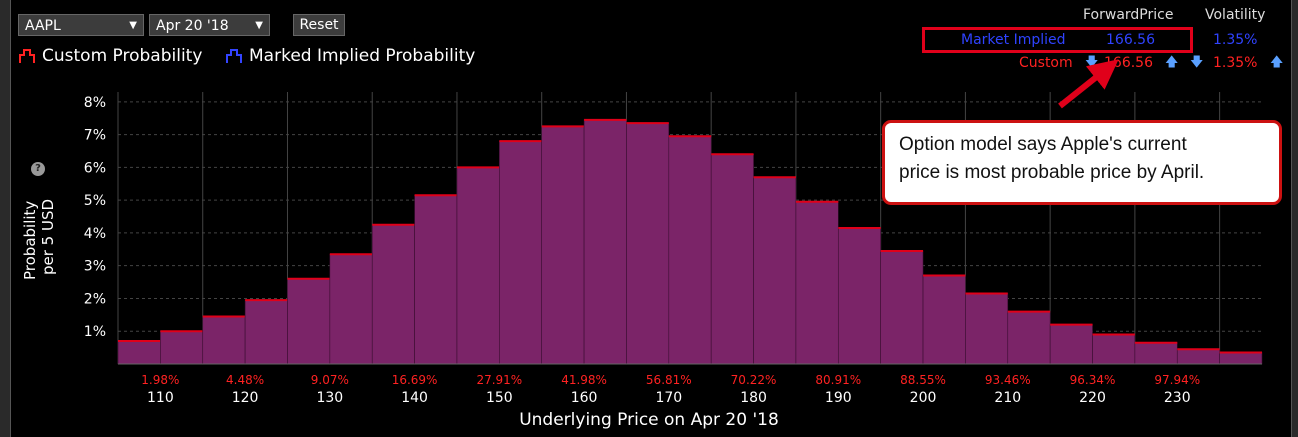  What do you see at coordinates (95, 201) in the screenshot?
I see `y-tick-label: 5%` at bounding box center [95, 201].